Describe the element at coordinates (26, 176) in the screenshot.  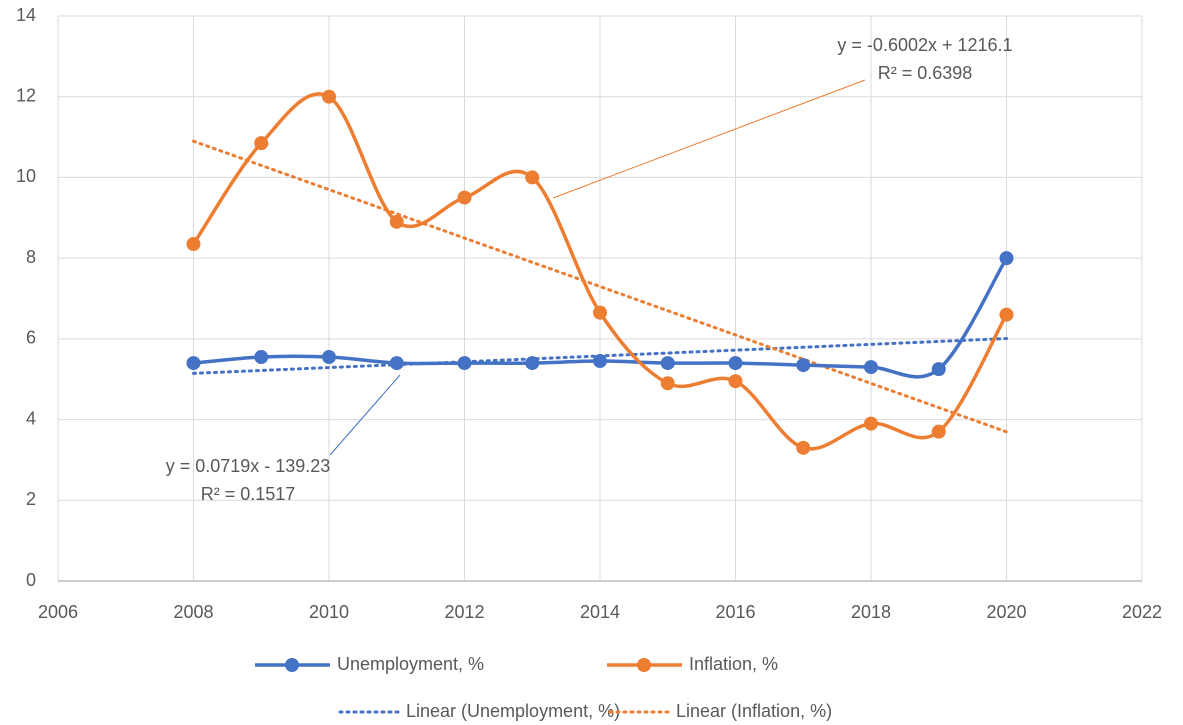
I see `y-tick-label: 10` at that location.